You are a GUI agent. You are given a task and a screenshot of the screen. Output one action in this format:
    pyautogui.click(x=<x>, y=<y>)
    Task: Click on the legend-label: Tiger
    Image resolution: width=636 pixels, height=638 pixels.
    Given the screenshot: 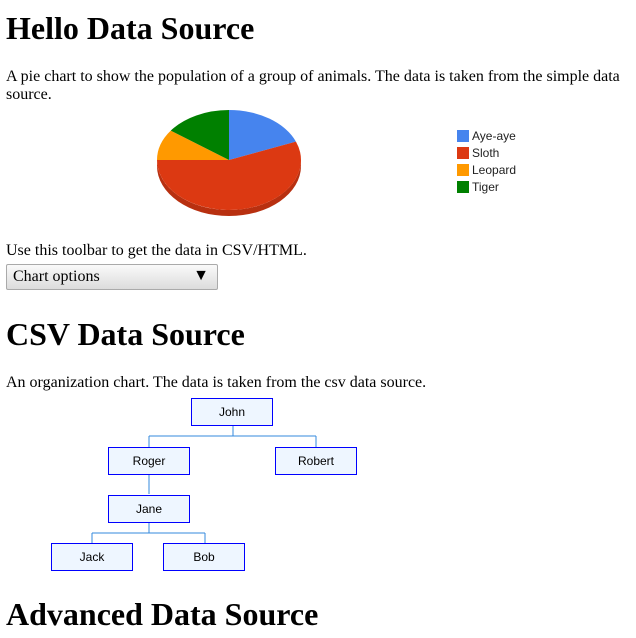 What is the action you would take?
    pyautogui.click(x=485, y=187)
    